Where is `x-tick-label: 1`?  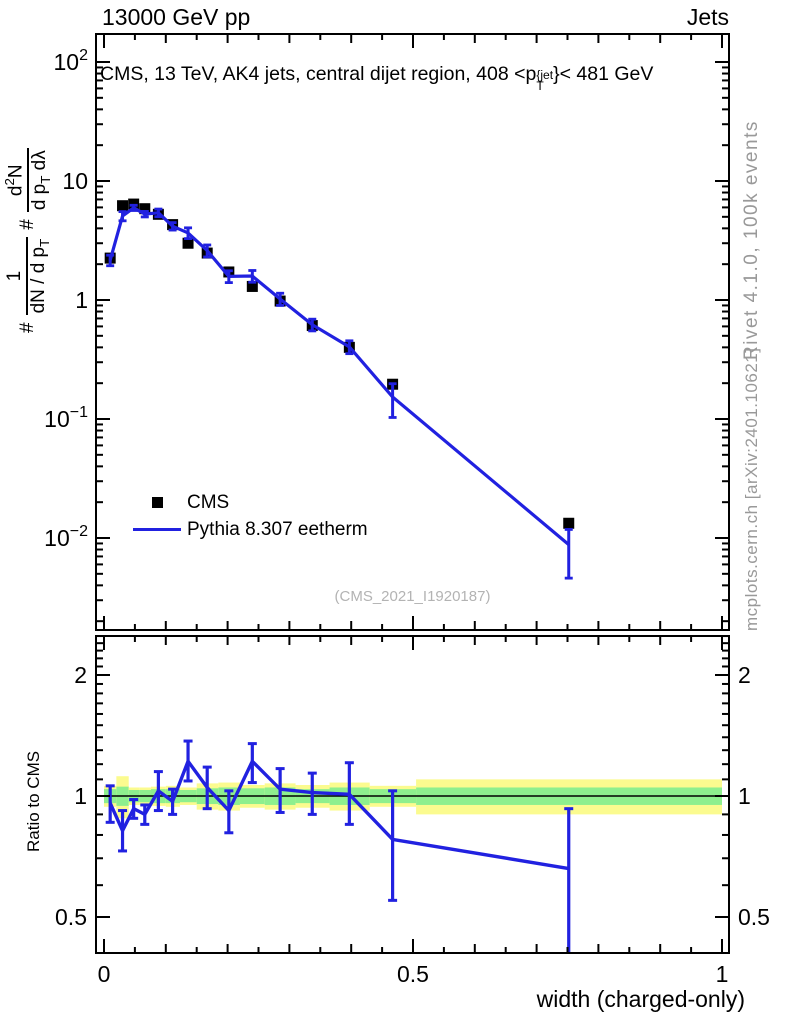 x-tick-label: 1 is located at coordinates (722, 974).